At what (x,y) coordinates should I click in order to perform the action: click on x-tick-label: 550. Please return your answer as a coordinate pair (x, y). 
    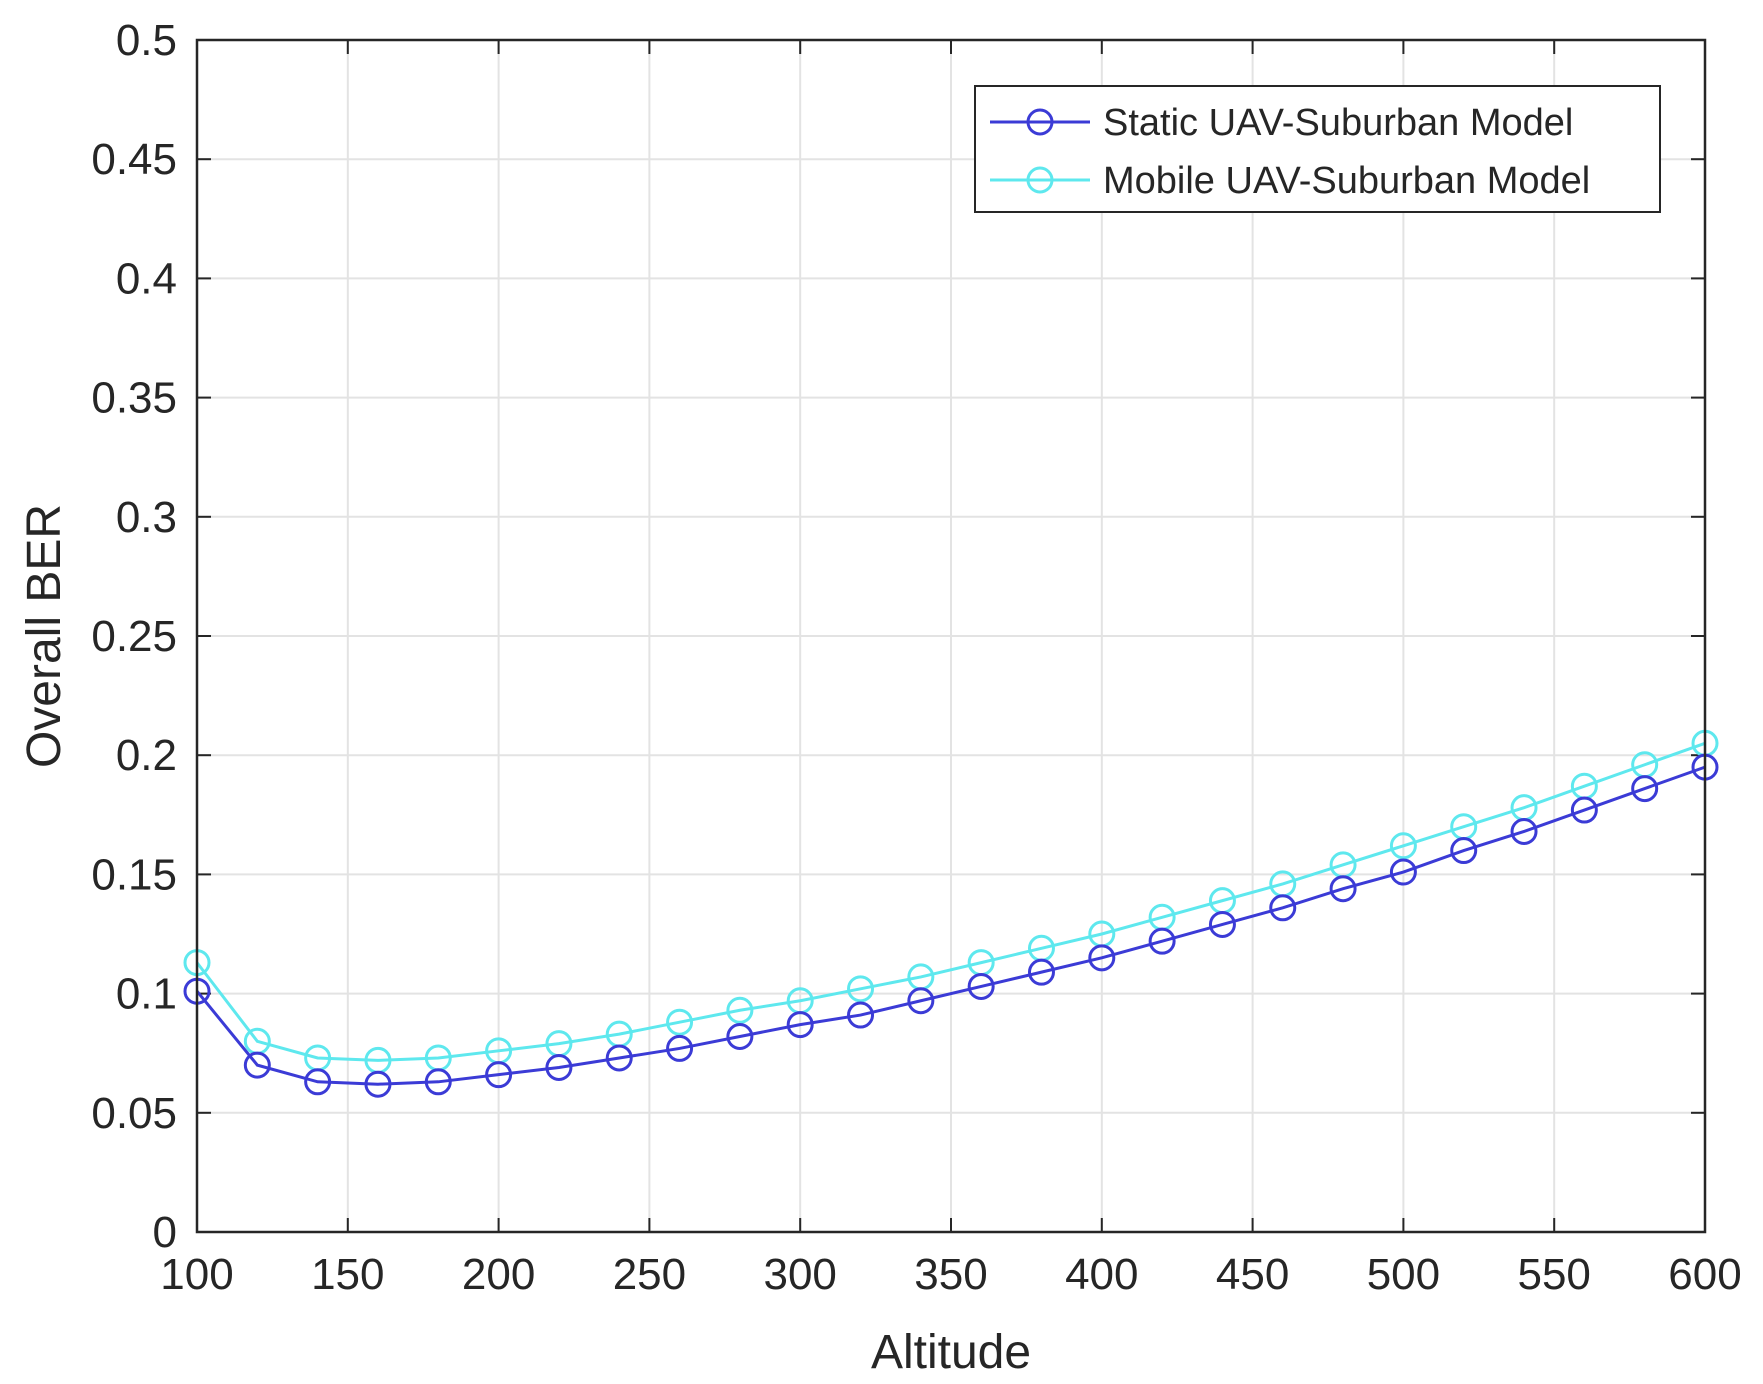
    Looking at the image, I should click on (1553, 1274).